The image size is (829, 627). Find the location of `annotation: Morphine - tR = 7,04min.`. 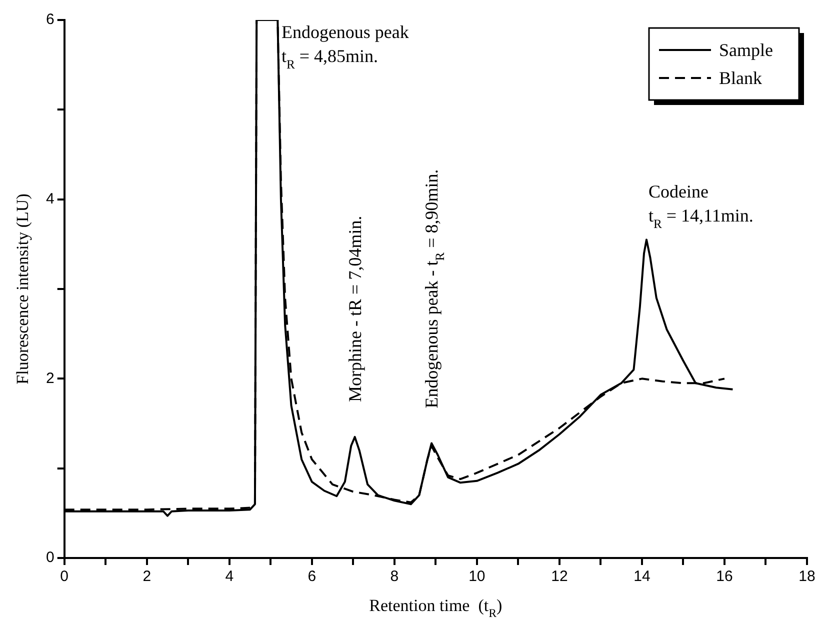

annotation: Morphine - tR = 7,04min. is located at coordinates (354, 309).